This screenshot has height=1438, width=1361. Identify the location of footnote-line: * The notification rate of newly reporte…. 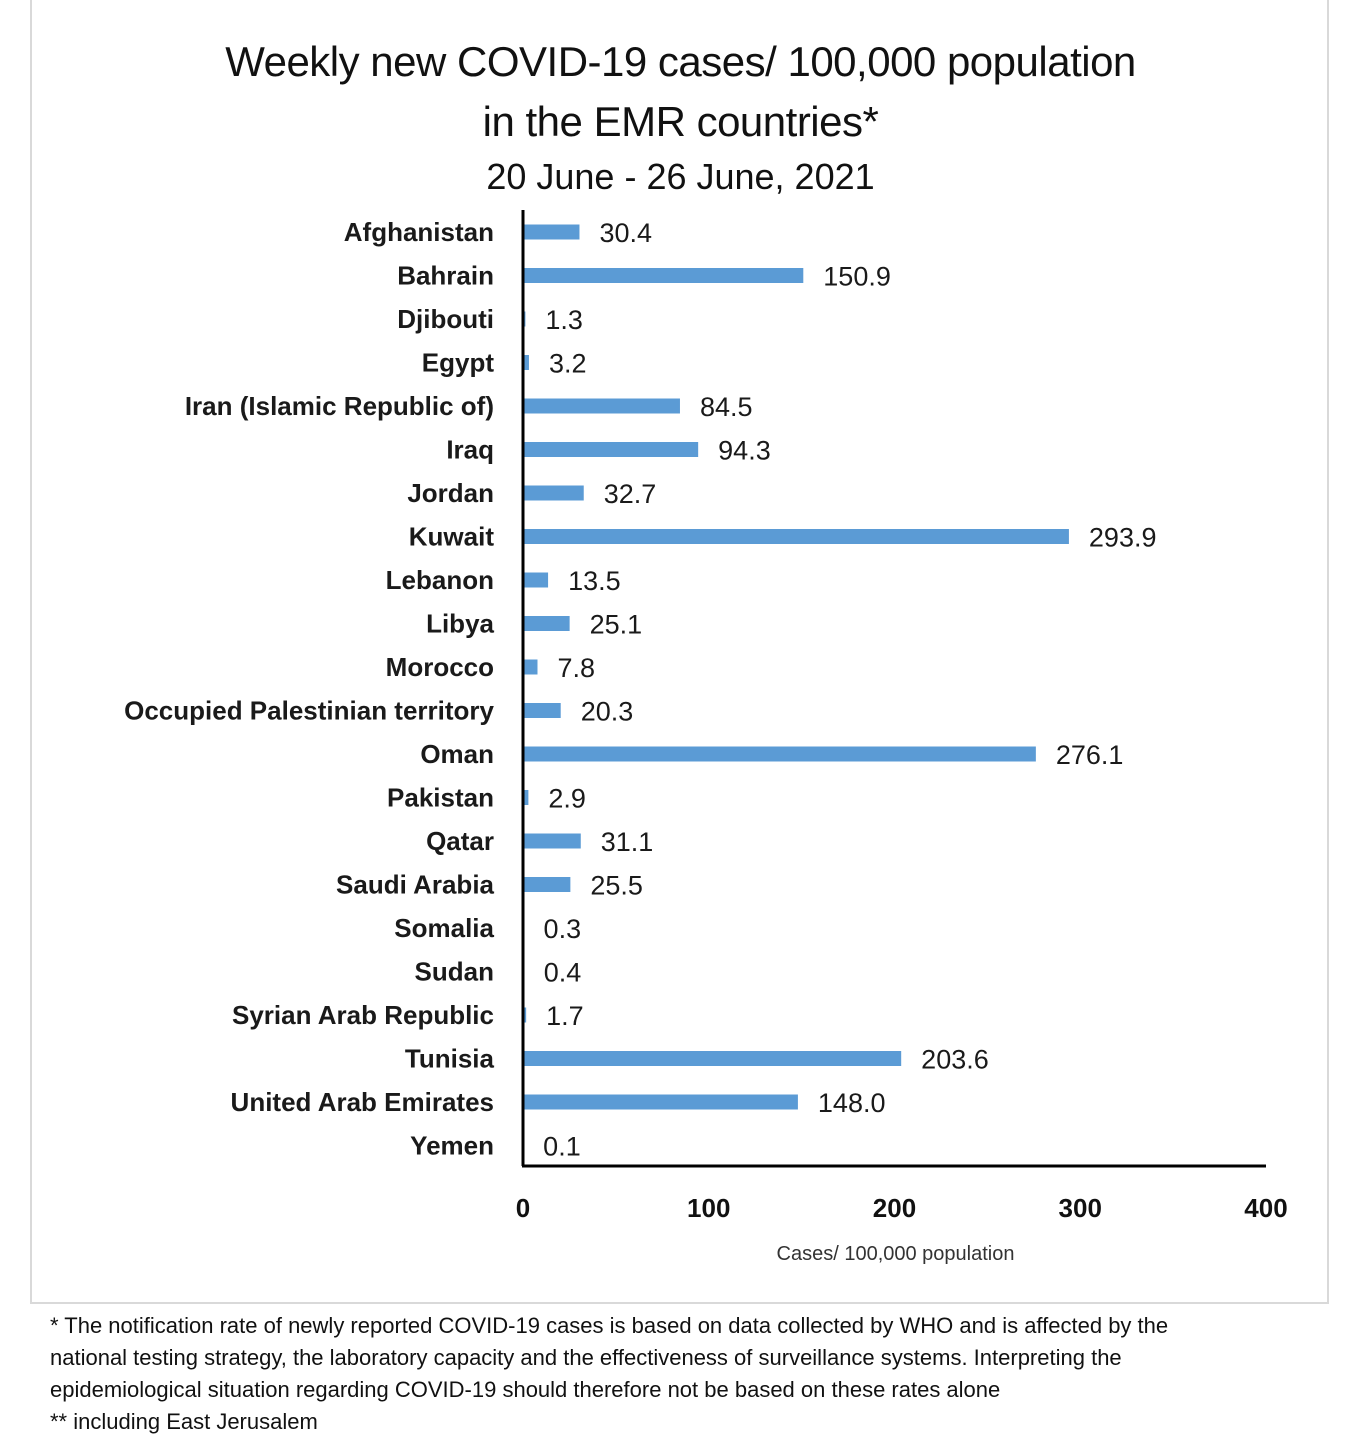
(695, 1326).